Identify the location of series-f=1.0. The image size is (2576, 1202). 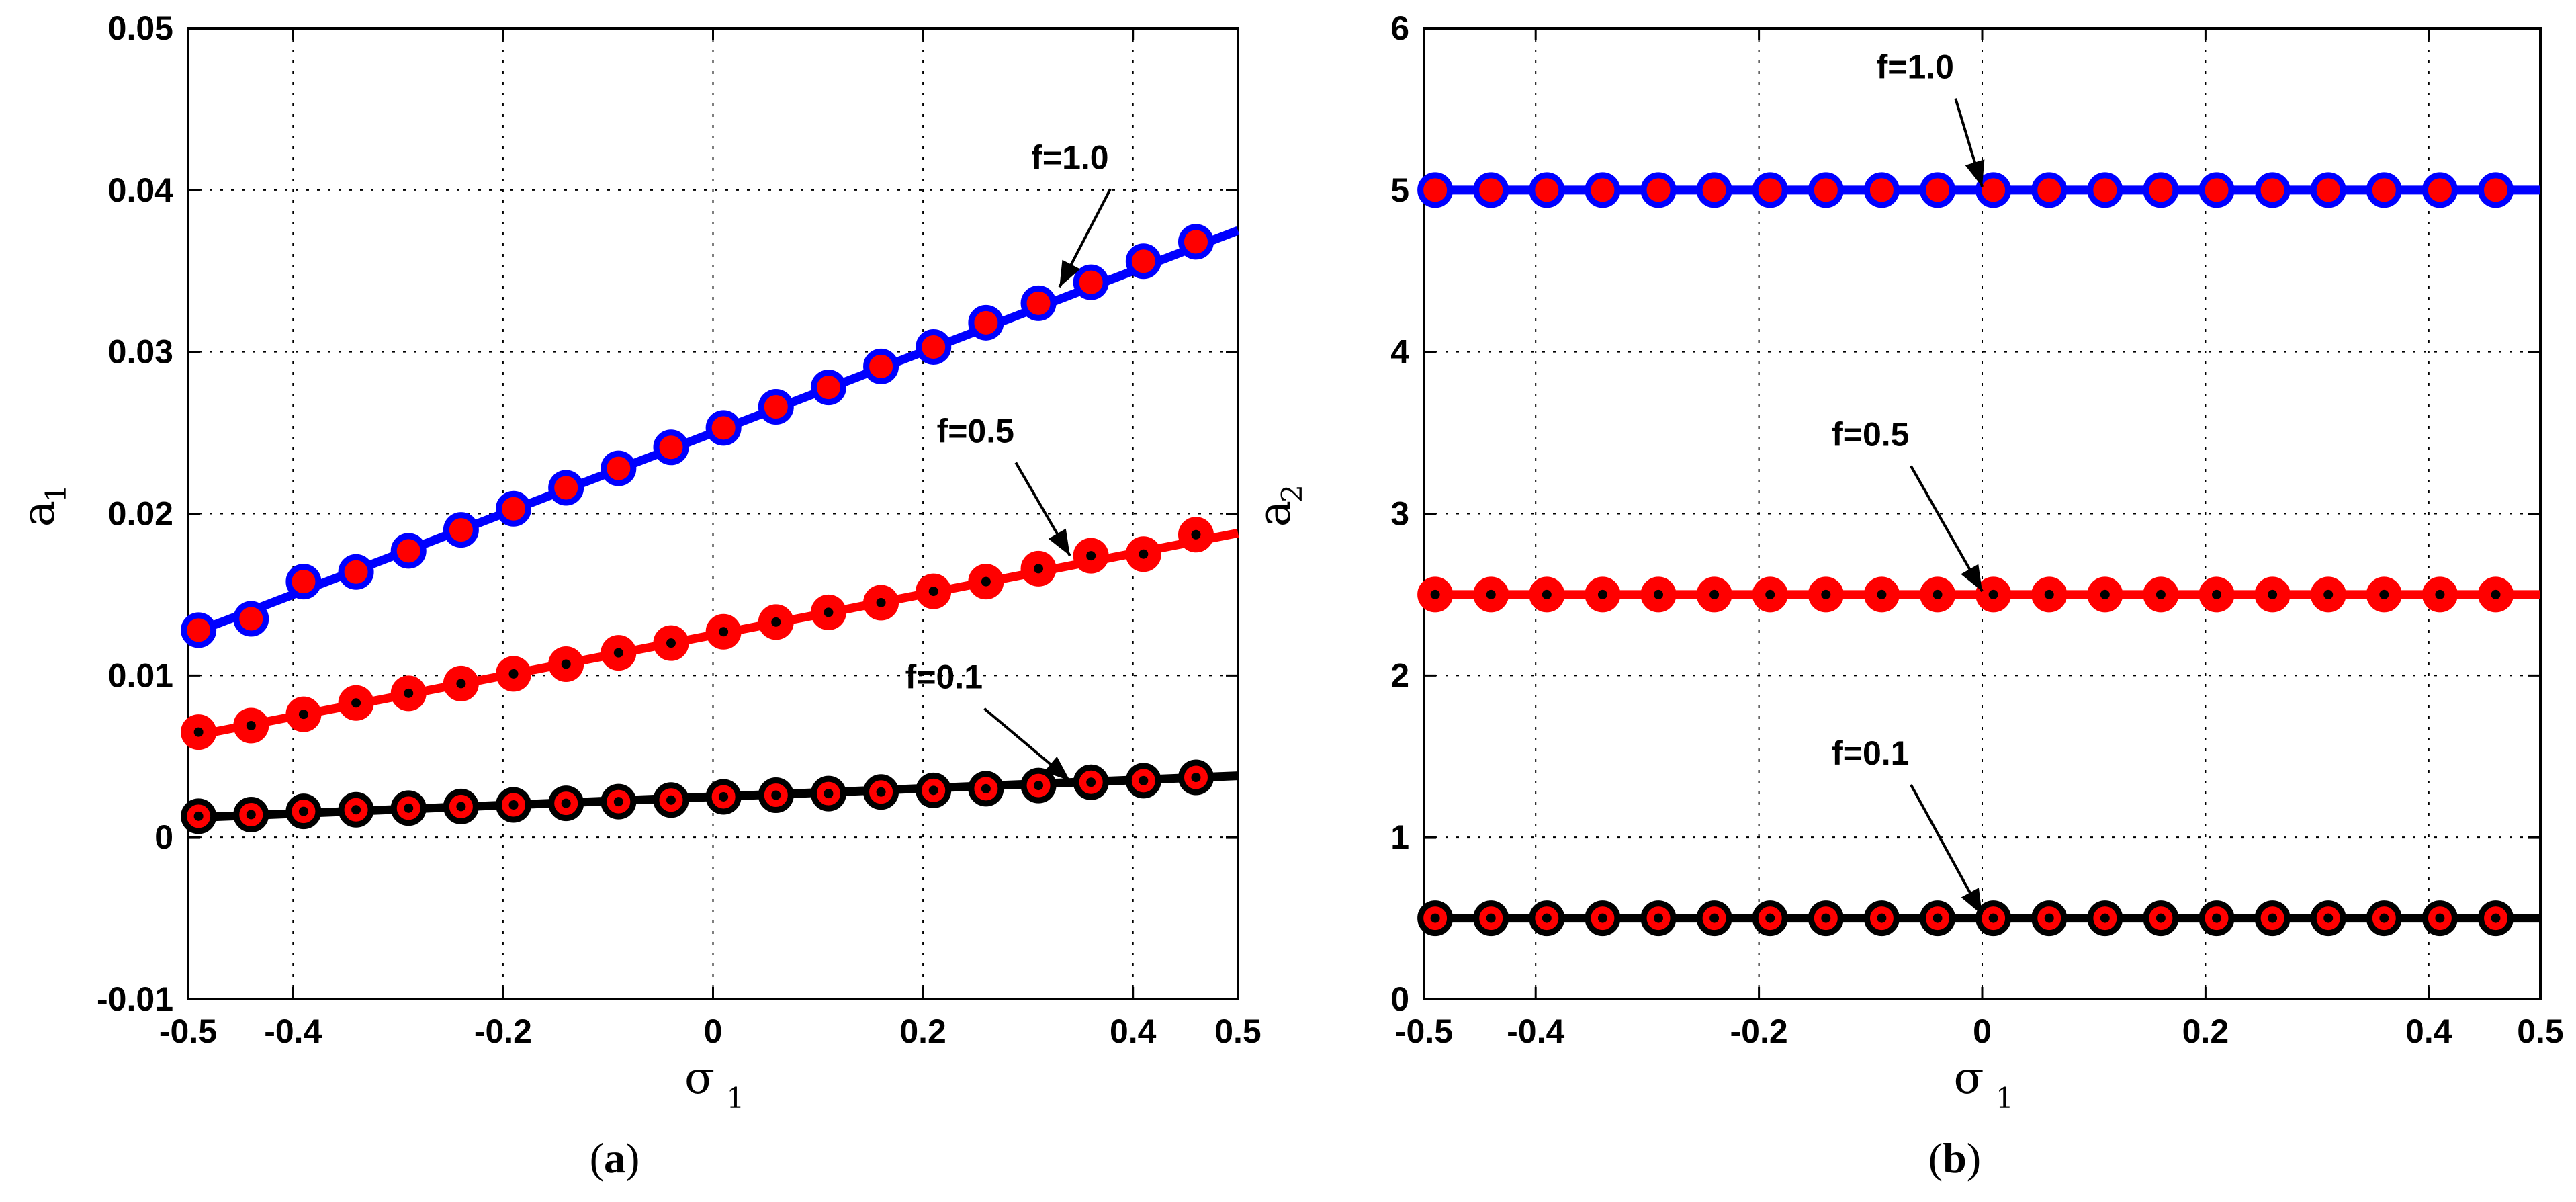
(711, 436).